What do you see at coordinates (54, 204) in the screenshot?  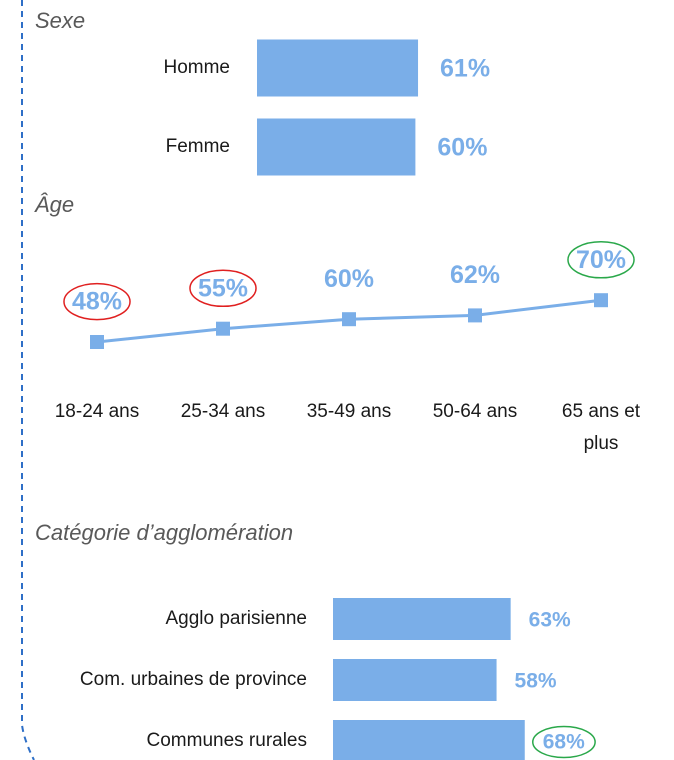 I see `section-title: Âge` at bounding box center [54, 204].